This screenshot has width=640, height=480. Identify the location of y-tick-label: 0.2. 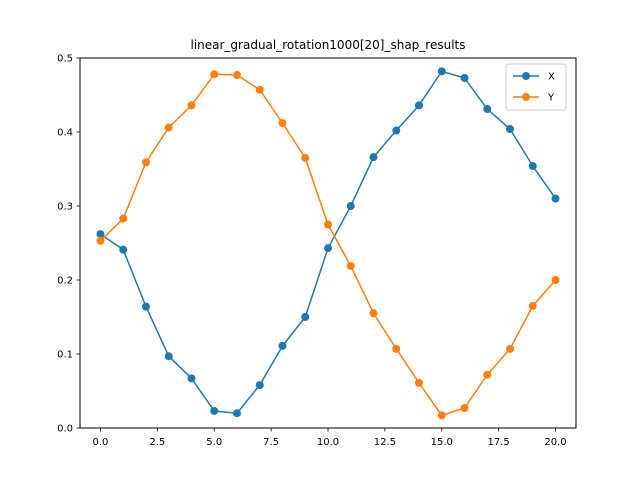
(65, 281).